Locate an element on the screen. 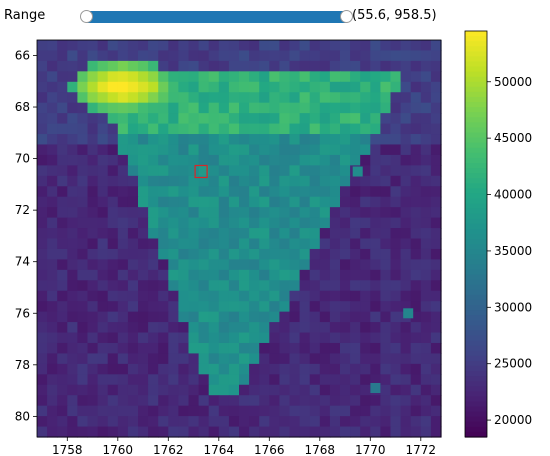 The image size is (550, 456). y-tick-label: 76 is located at coordinates (22, 313).